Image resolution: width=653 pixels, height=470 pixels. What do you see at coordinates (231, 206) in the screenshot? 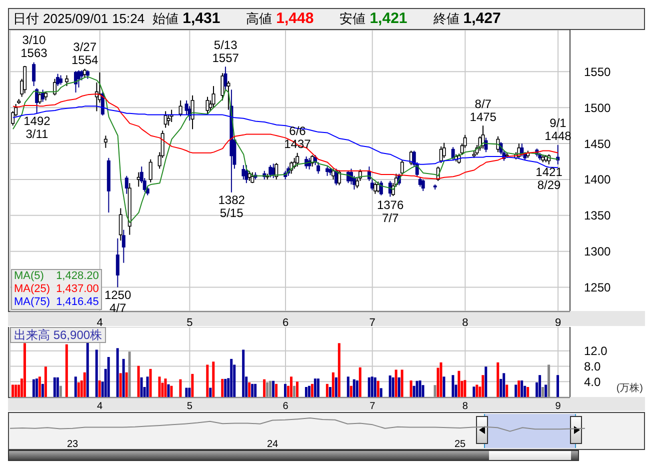
I see `annotation: 1382 5/15` at bounding box center [231, 206].